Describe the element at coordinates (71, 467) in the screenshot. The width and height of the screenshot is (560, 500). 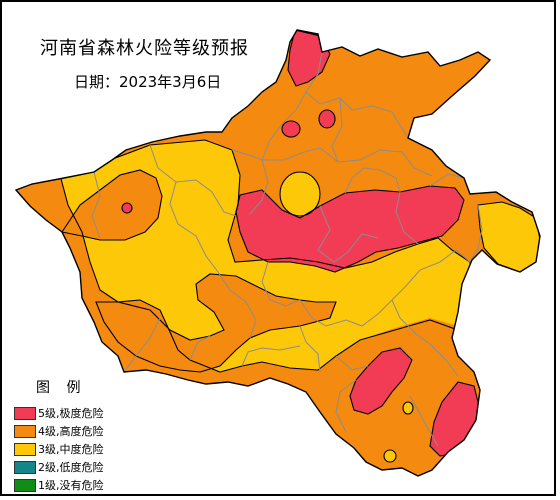
I see `legend-label-level-2: 2级,低度危险` at that location.